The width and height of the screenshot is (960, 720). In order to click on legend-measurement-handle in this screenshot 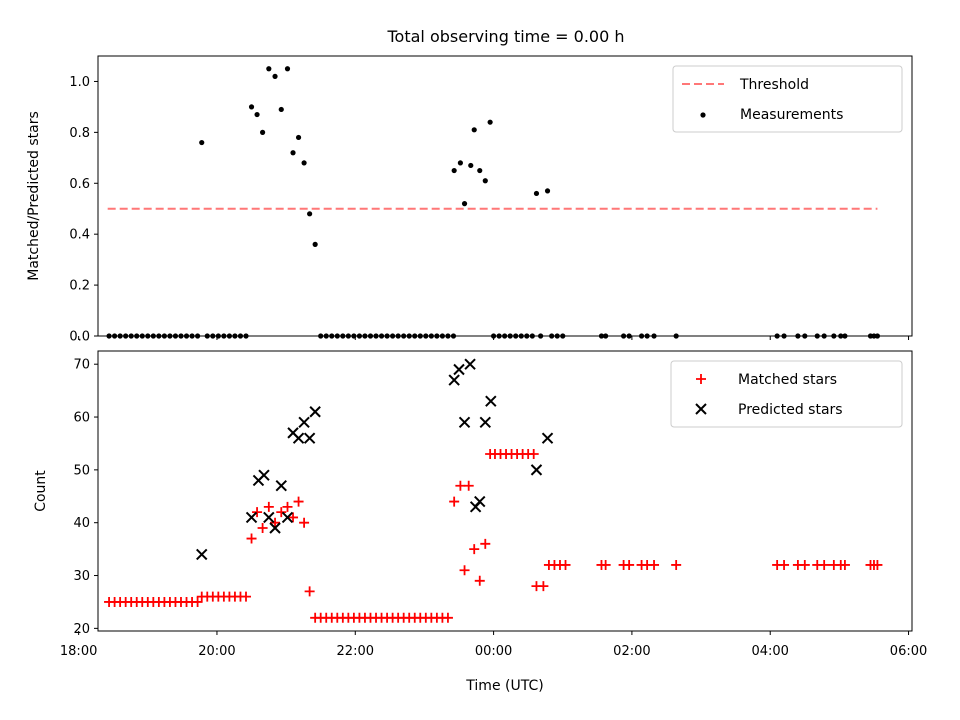, I will do `click(703, 115)`.